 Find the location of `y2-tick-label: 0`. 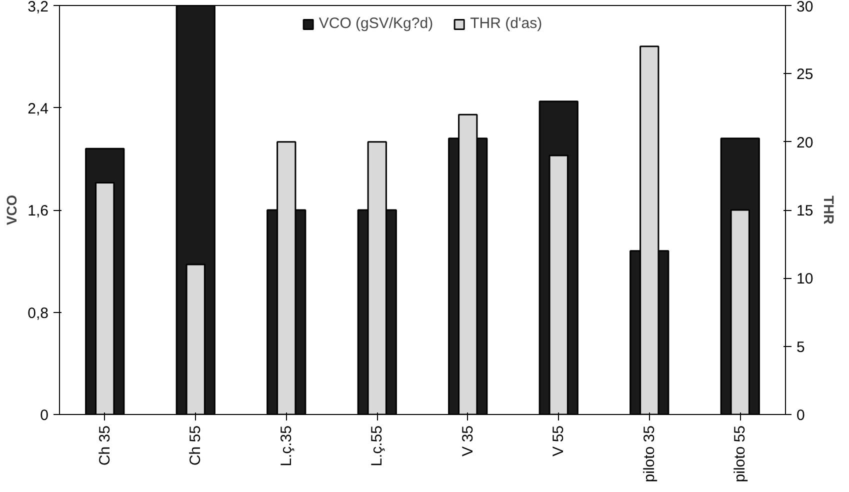

y2-tick-label: 0 is located at coordinates (800, 415).